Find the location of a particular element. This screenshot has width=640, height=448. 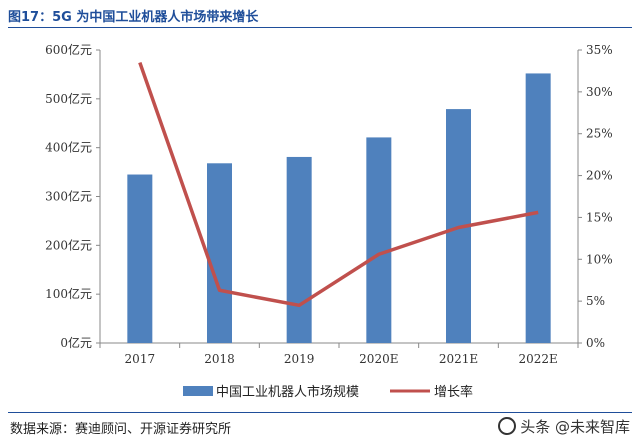

y-right-tick-label: 5% is located at coordinates (595, 301).